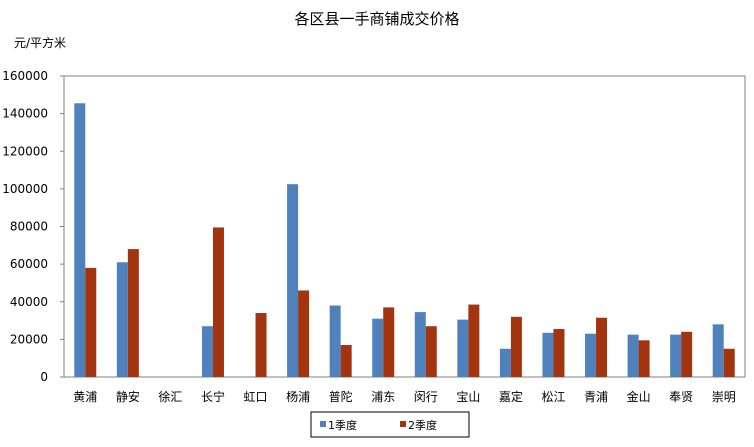  Describe the element at coordinates (342, 425) in the screenshot. I see `legend-label-1: 1季度` at that location.